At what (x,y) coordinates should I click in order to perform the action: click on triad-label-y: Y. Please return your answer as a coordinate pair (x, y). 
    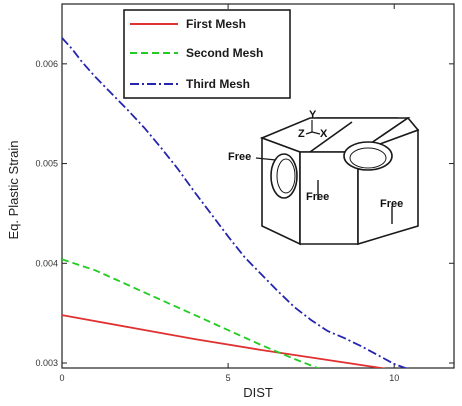
    Looking at the image, I should click on (313, 115).